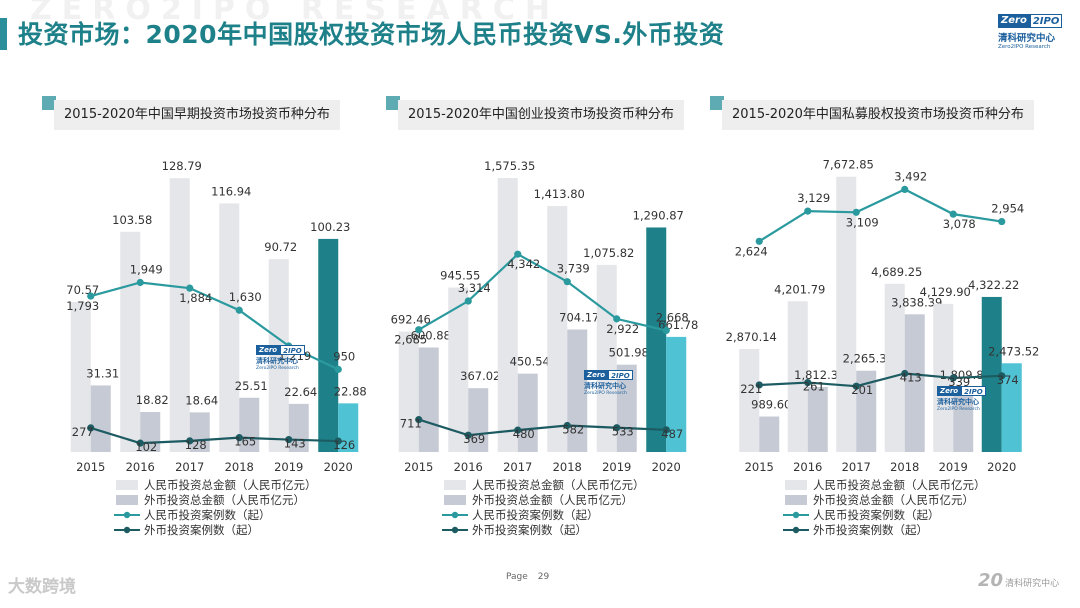  Describe the element at coordinates (251, 386) in the screenshot. I see `data-label-fx-amount: 25.51` at that location.